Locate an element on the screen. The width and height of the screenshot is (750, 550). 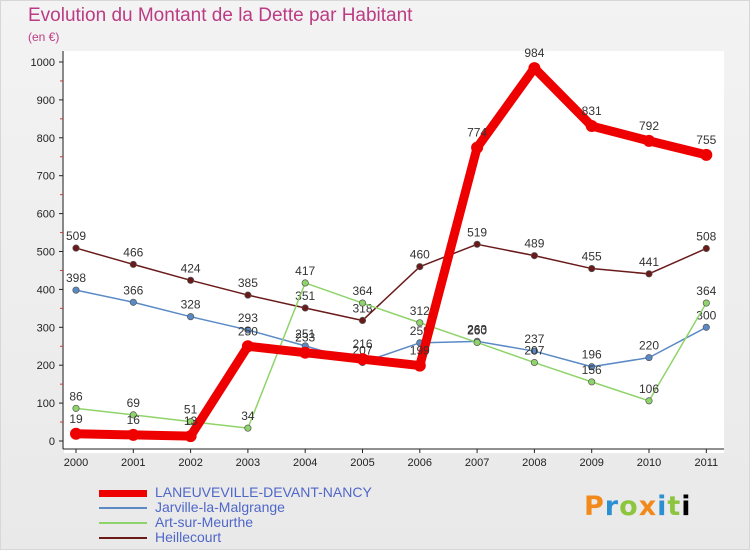
data-label: 106 is located at coordinates (649, 389).